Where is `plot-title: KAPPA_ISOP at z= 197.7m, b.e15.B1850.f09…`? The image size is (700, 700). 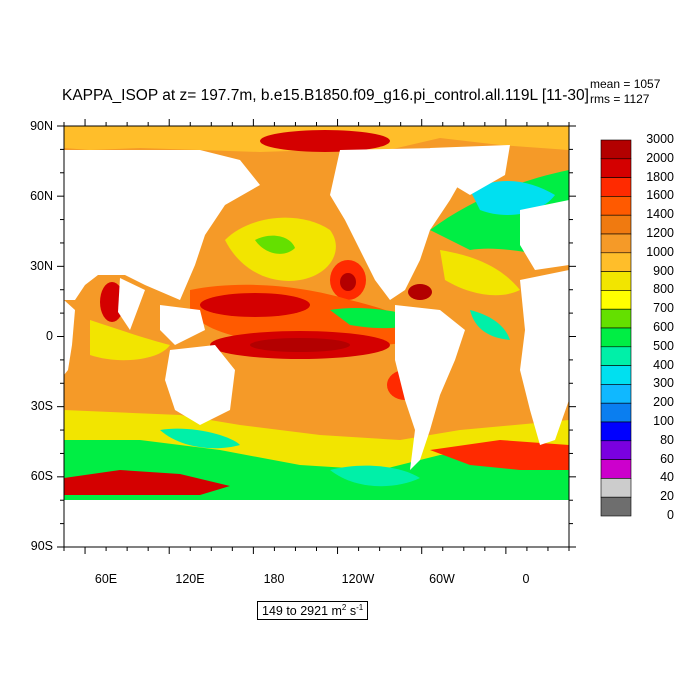 plot-title: KAPPA_ISOP at z= 197.7m, b.e15.B1850.f09… is located at coordinates (325, 95).